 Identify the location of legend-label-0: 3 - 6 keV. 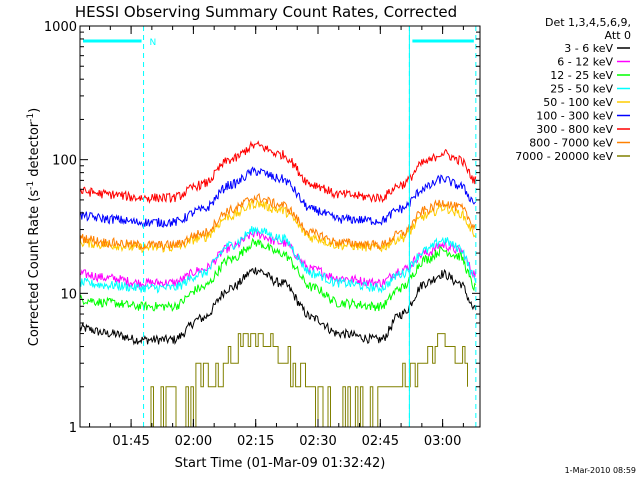
(588, 48).